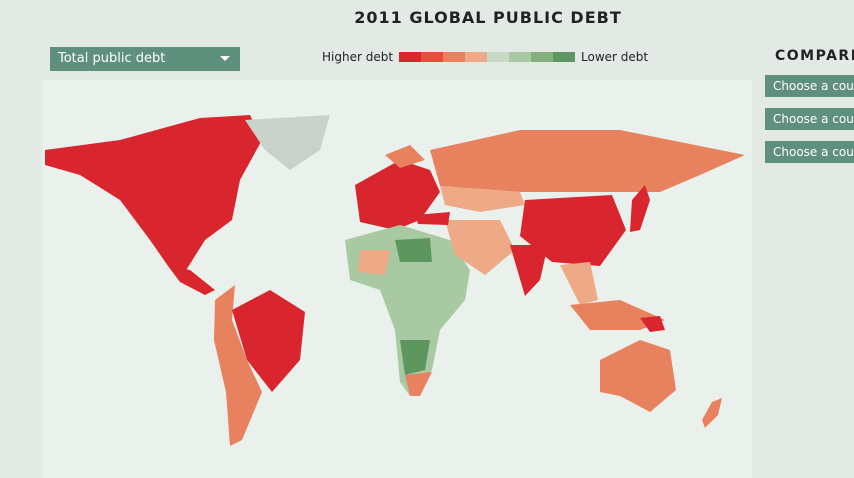  What do you see at coordinates (413, 250) in the screenshot?
I see `libya` at bounding box center [413, 250].